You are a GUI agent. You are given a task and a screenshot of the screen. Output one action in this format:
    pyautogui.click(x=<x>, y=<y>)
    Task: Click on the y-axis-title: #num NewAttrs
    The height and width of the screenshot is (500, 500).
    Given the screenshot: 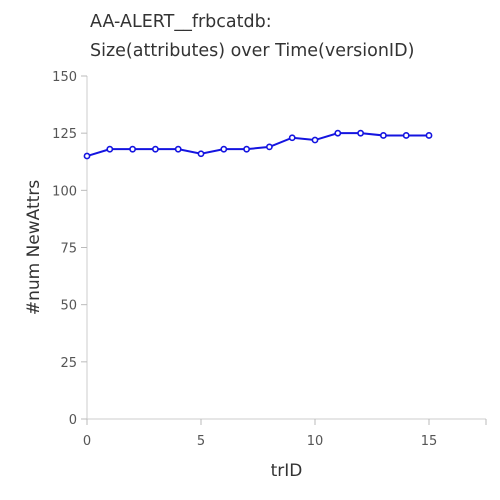 What is the action you would take?
    pyautogui.click(x=34, y=247)
    